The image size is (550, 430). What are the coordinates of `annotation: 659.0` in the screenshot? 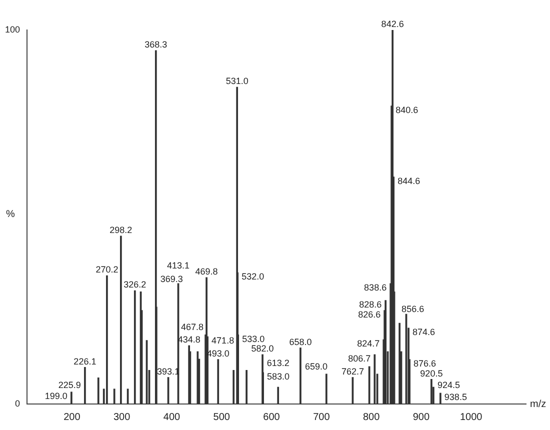 It's located at (316, 366).